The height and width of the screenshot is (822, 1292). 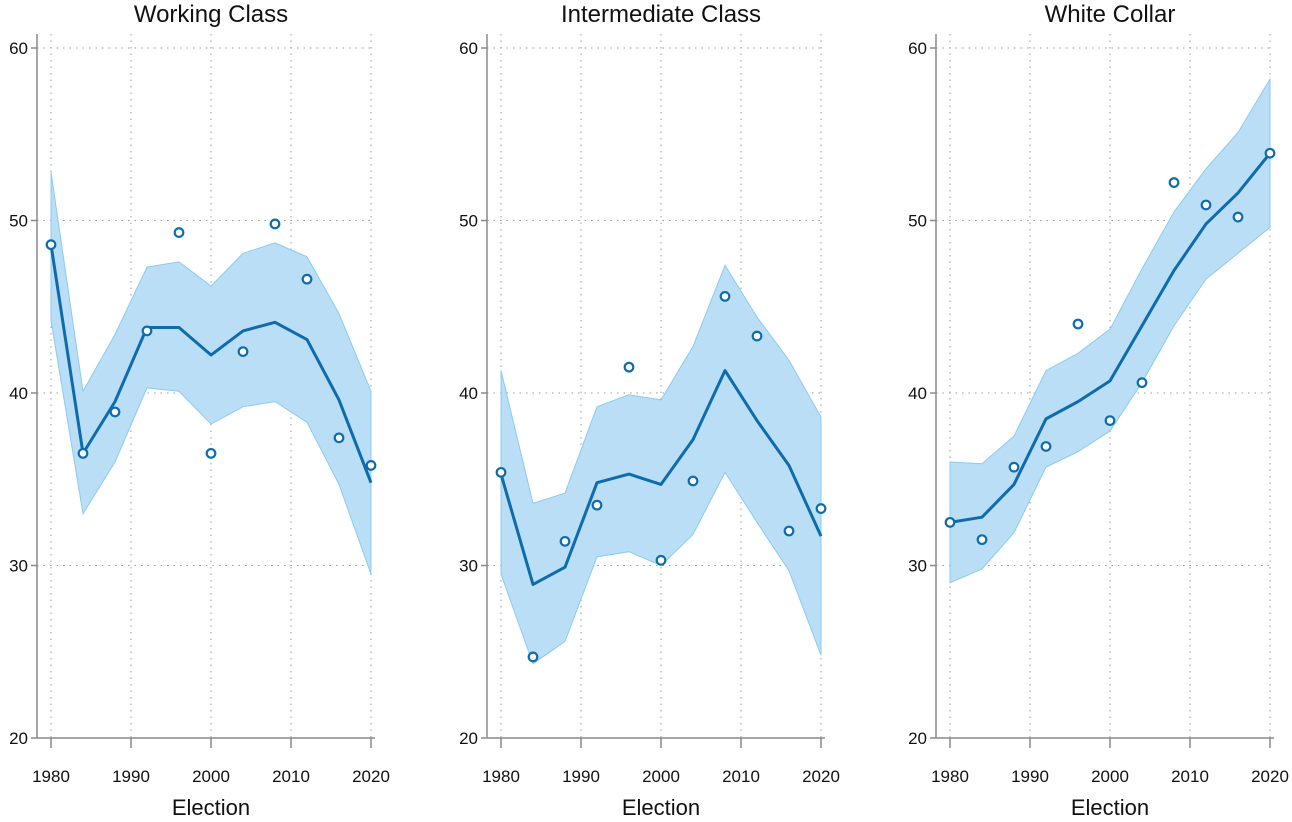 I want to click on panel-title: Working Class, so click(x=211, y=14).